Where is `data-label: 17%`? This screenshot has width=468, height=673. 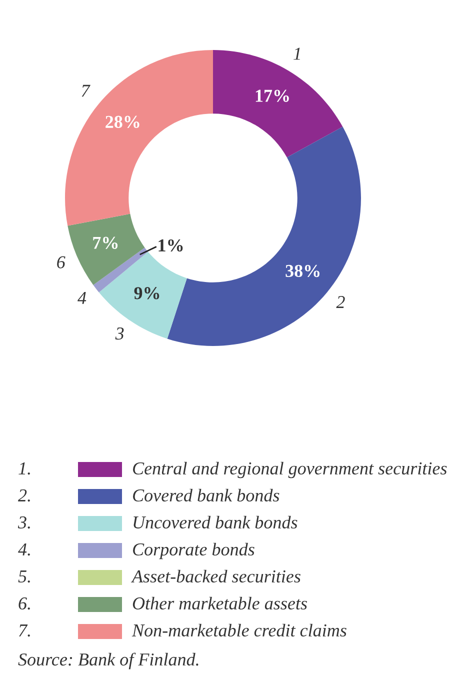
data-label: 17% is located at coordinates (272, 96).